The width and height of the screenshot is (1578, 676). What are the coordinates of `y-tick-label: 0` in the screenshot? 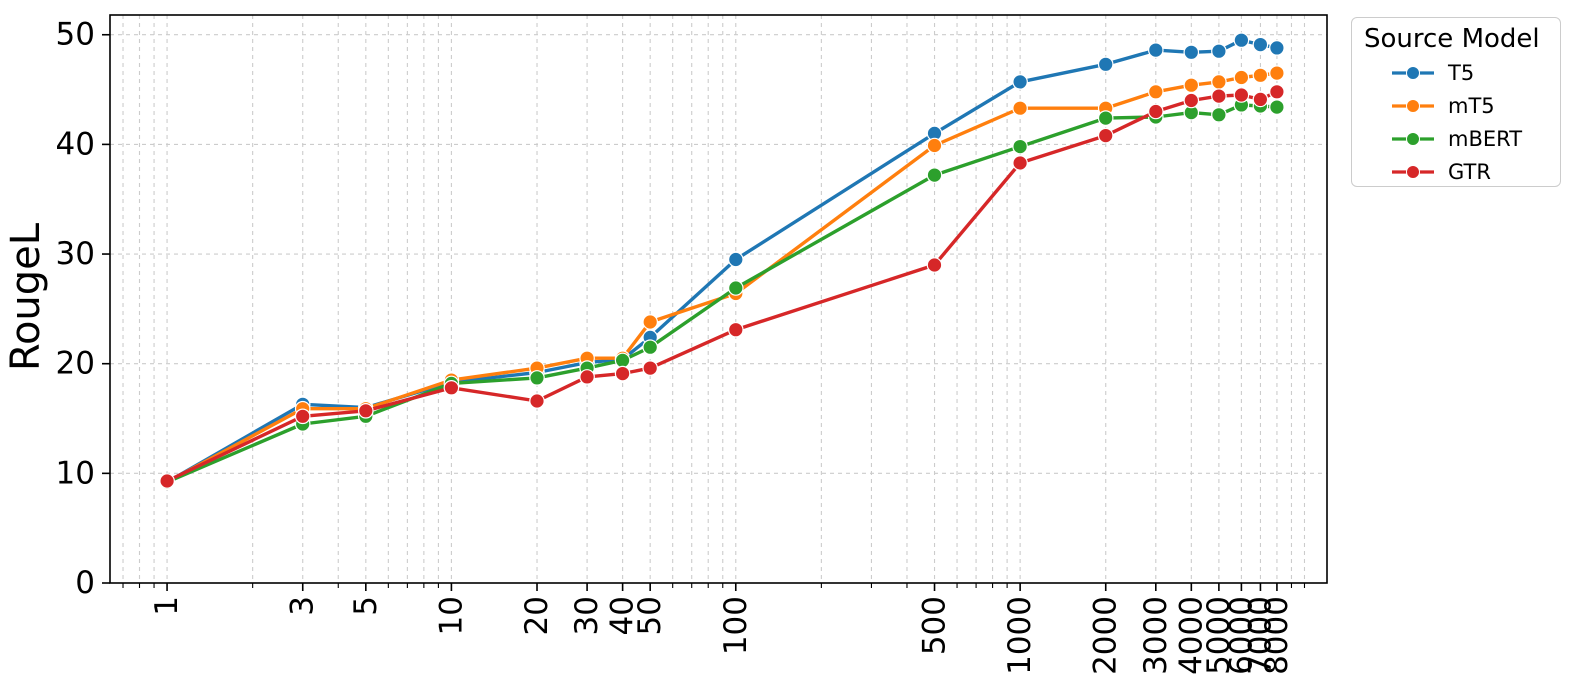 It's located at (85, 583).